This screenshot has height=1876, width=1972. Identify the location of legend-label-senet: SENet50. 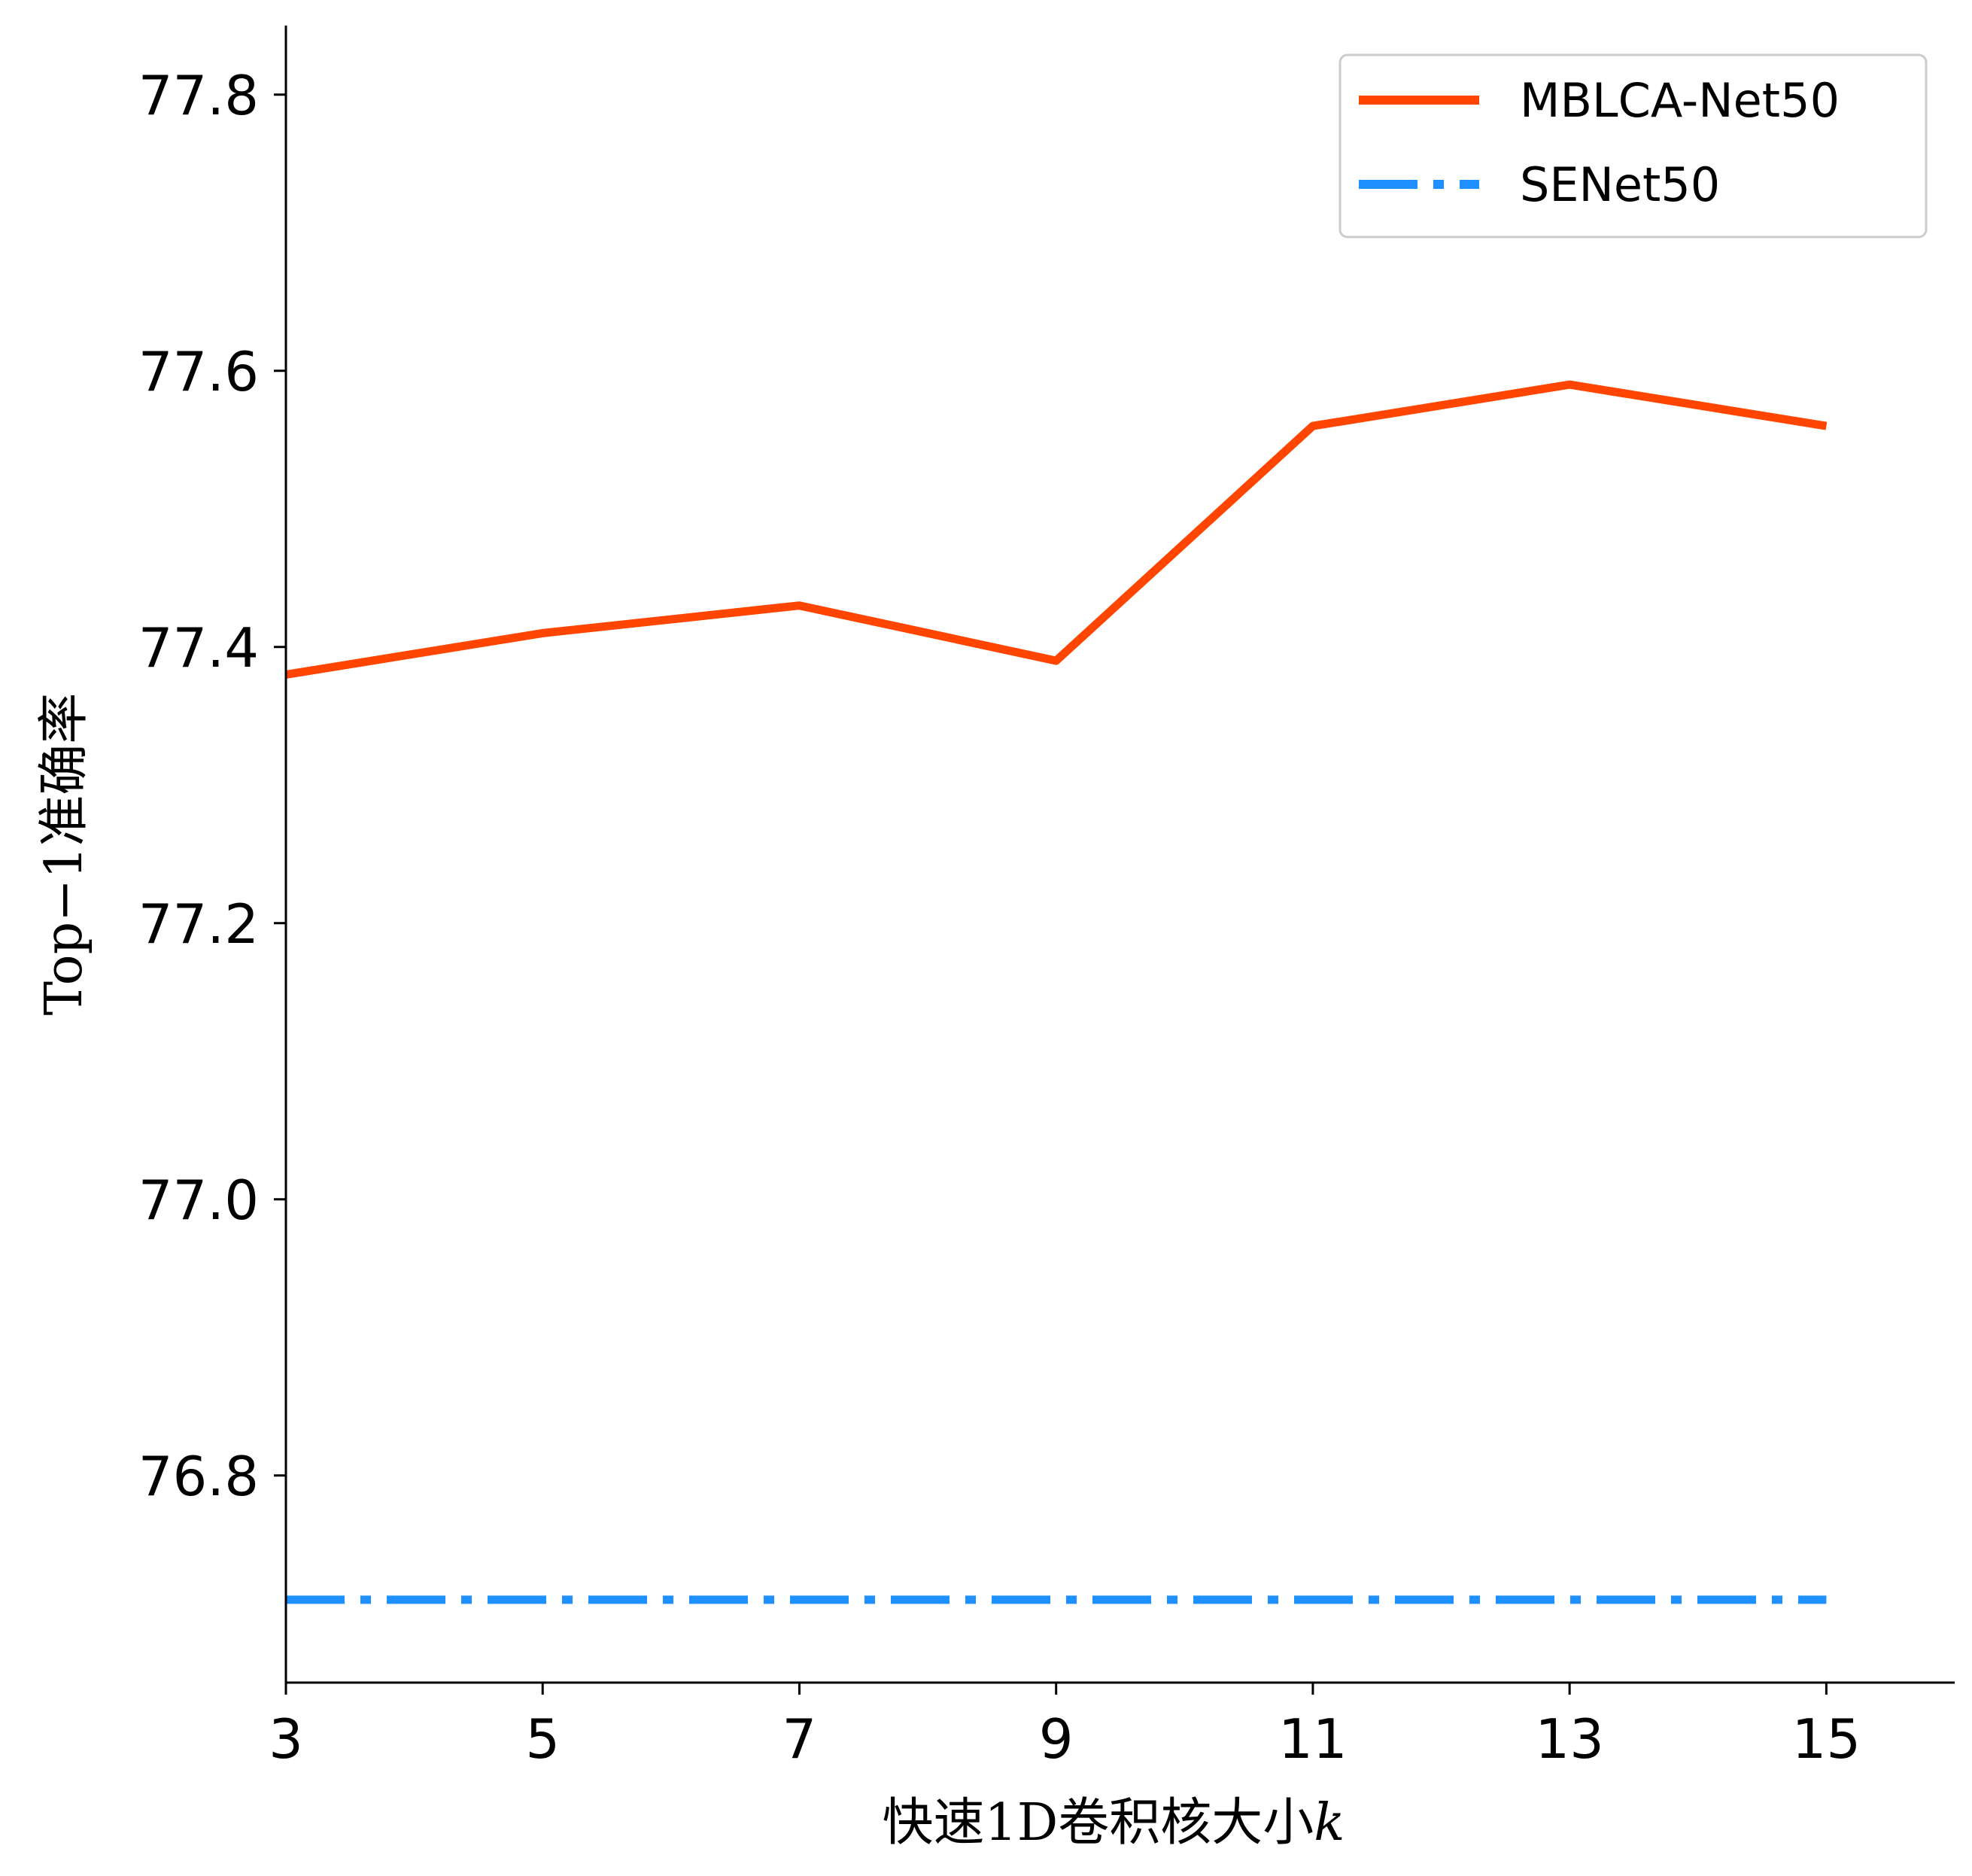
(1620, 184).